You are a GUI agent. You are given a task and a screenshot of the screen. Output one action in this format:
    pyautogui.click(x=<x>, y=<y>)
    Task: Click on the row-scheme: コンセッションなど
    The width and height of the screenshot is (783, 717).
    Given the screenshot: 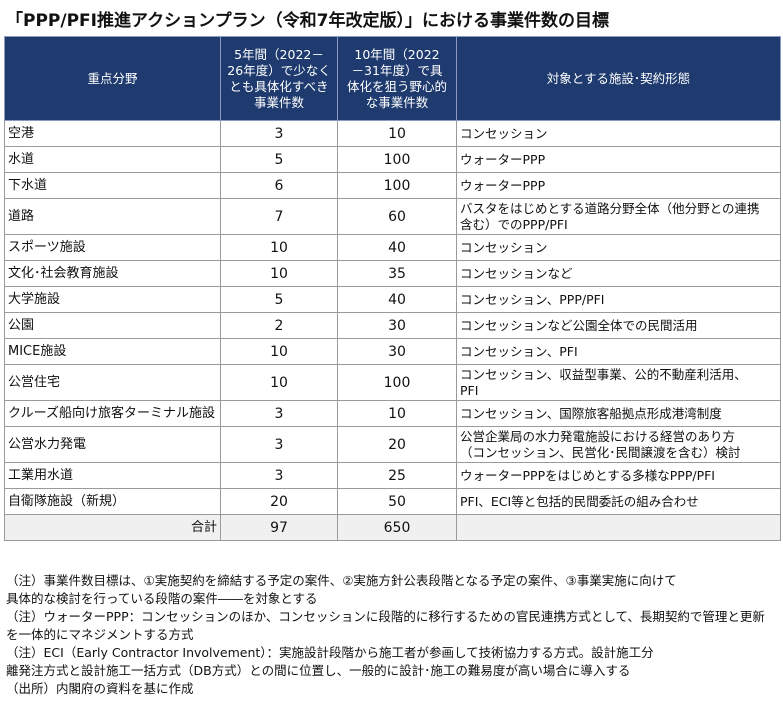 What is the action you would take?
    pyautogui.click(x=618, y=273)
    